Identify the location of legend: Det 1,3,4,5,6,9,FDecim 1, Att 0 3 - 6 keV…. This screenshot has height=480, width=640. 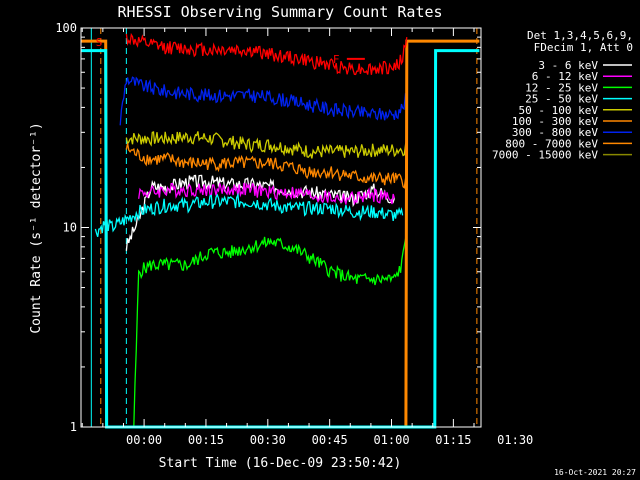
(562, 95).